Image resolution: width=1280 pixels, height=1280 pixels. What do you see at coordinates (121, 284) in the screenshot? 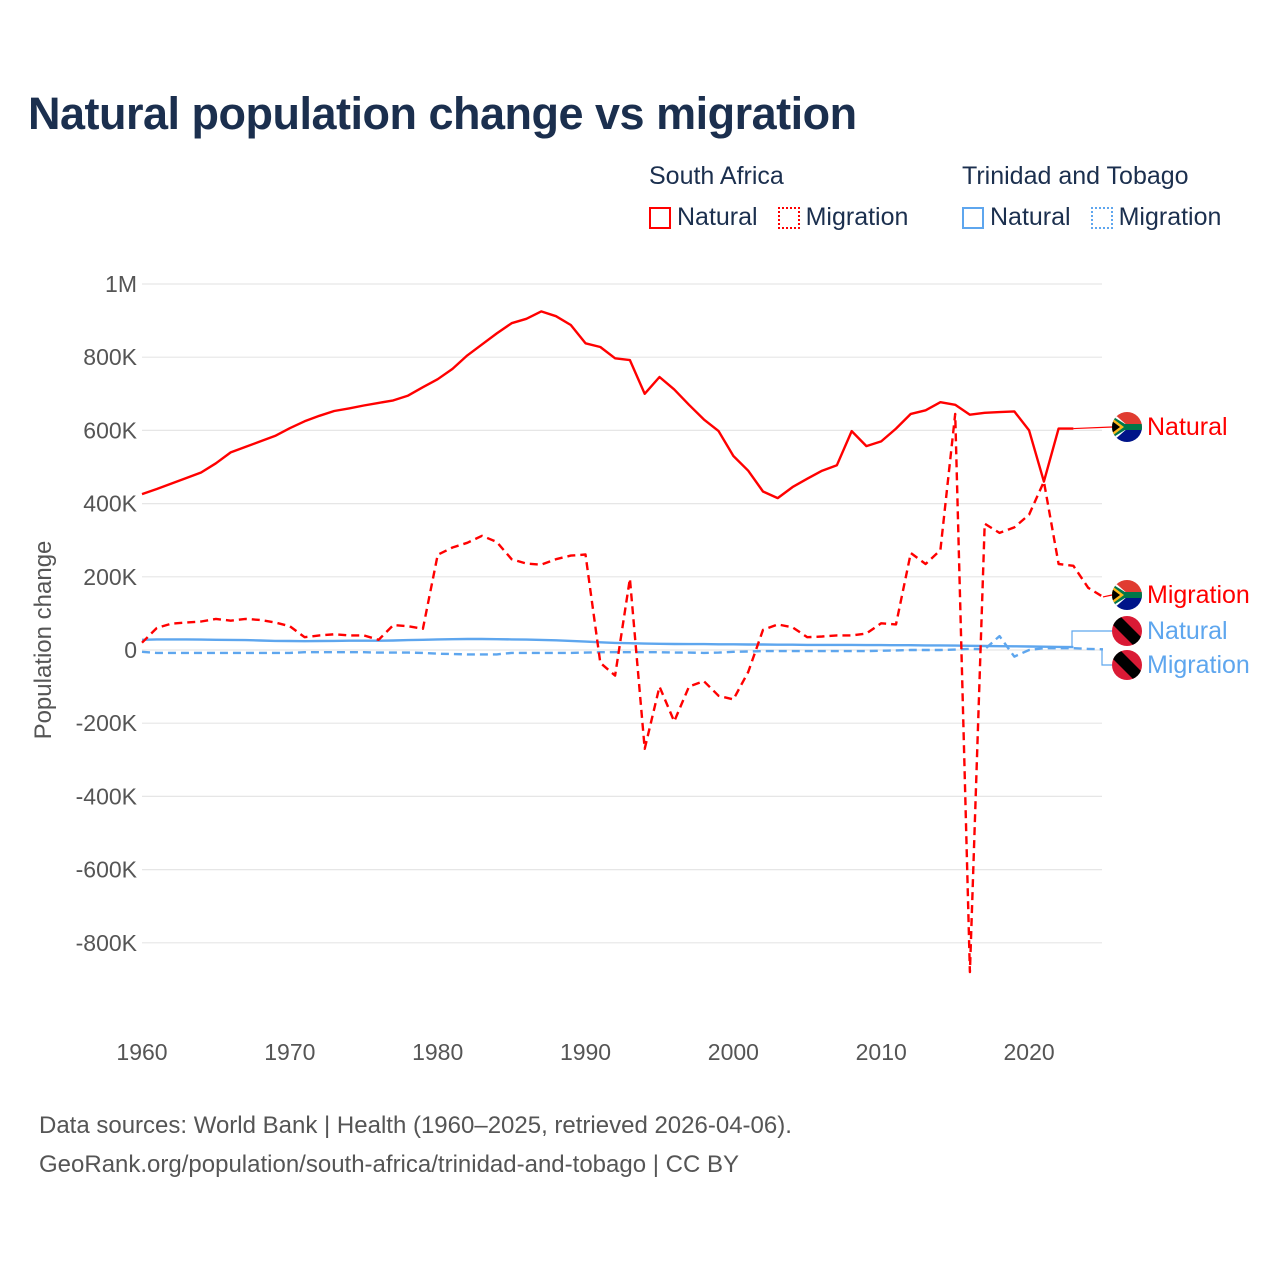
I see `y-tick-label: 1M` at bounding box center [121, 284].